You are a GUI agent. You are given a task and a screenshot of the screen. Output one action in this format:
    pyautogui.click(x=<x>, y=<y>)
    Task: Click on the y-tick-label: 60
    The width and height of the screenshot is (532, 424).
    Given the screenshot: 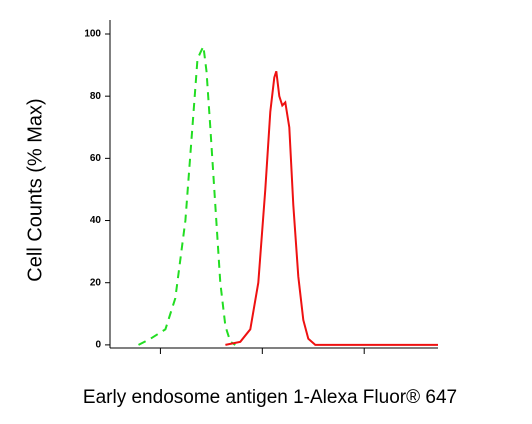 What is the action you would take?
    pyautogui.click(x=96, y=158)
    